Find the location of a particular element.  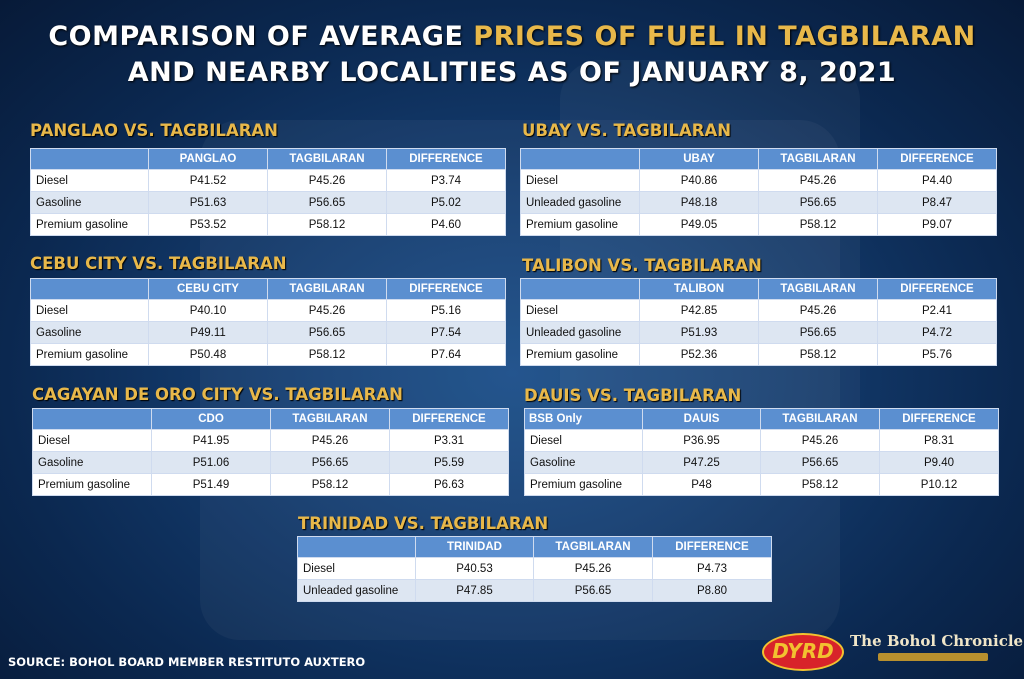

table-row: Diesel P40.86 P45.26 P4.40 is located at coordinates (758, 180).